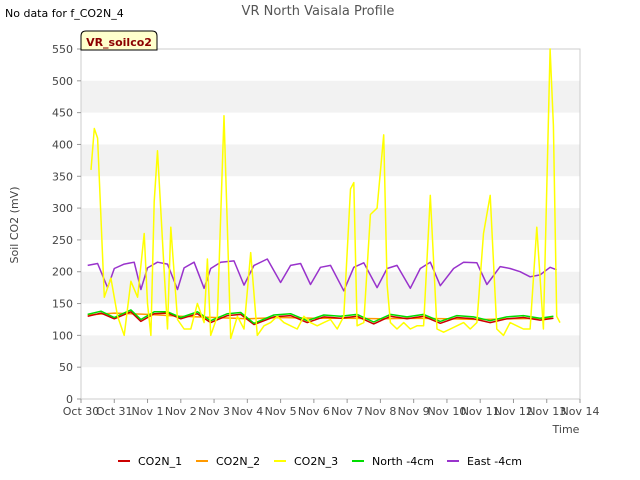 The image size is (640, 480). Describe the element at coordinates (64, 13) in the screenshot. I see `no-data-note: No data for f_CO2N_4` at that location.